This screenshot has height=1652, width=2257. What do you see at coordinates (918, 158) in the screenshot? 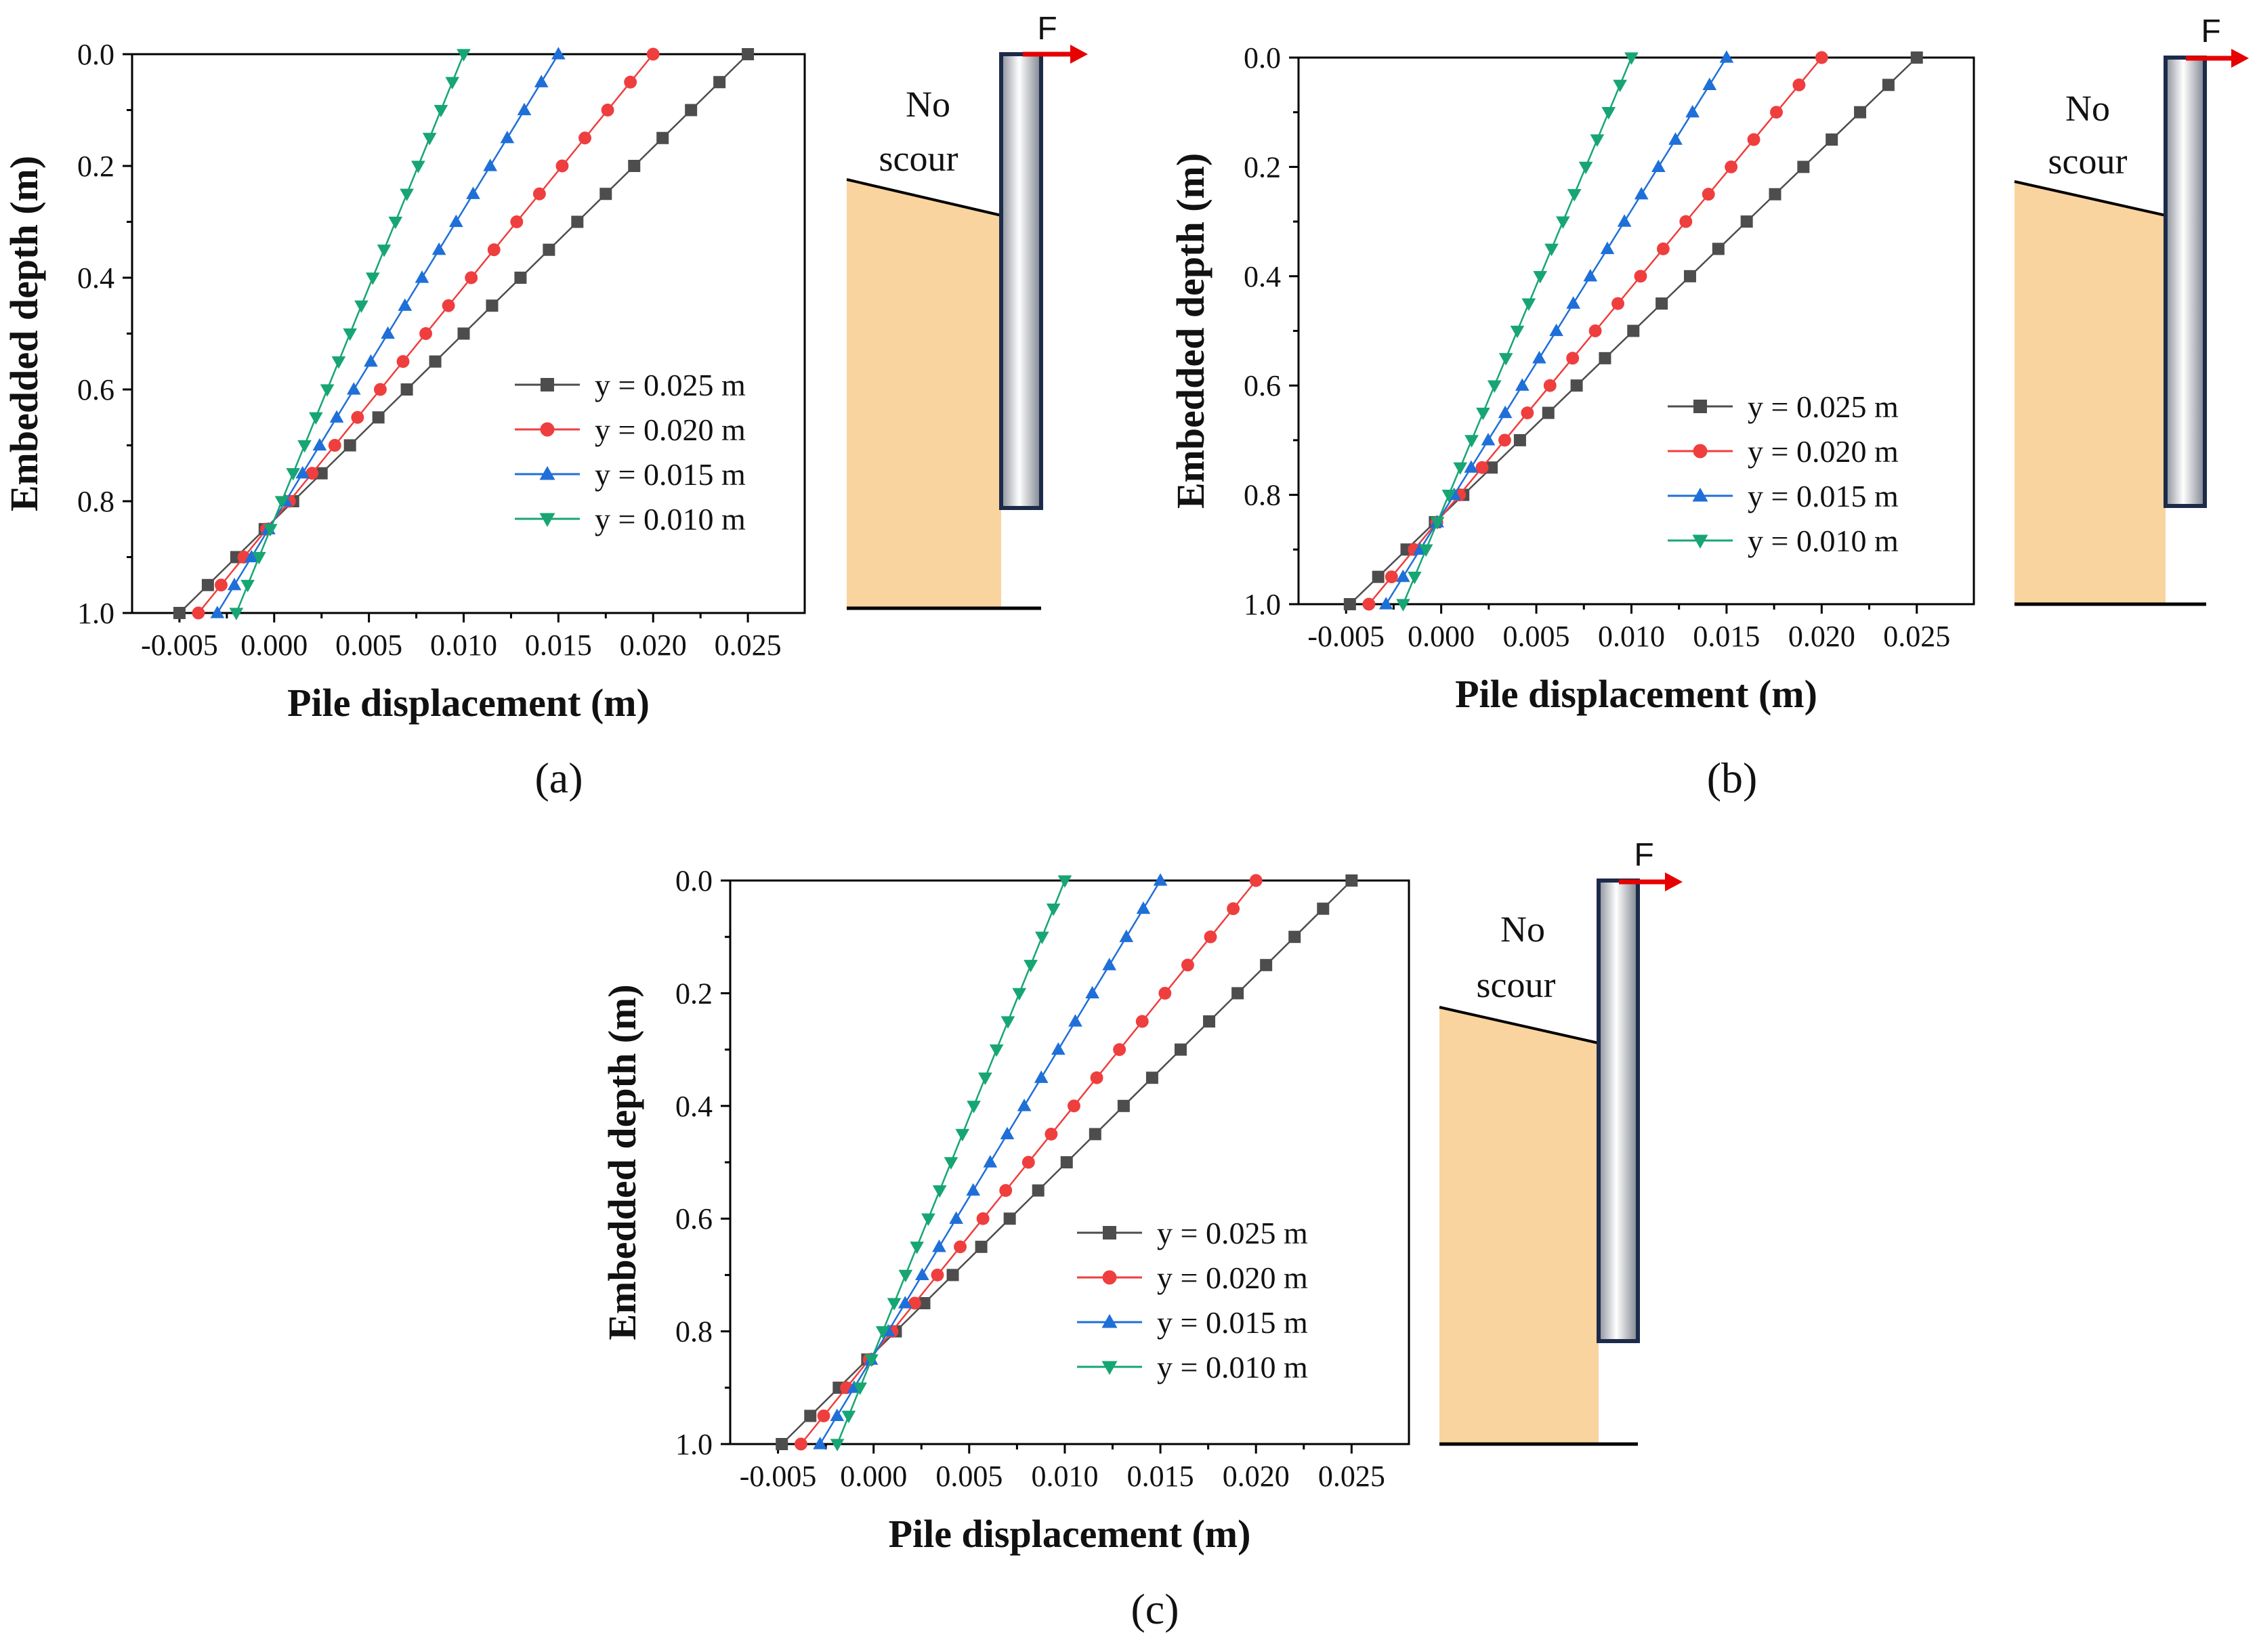
I see `no-scour-label-line2: scour` at bounding box center [918, 158].